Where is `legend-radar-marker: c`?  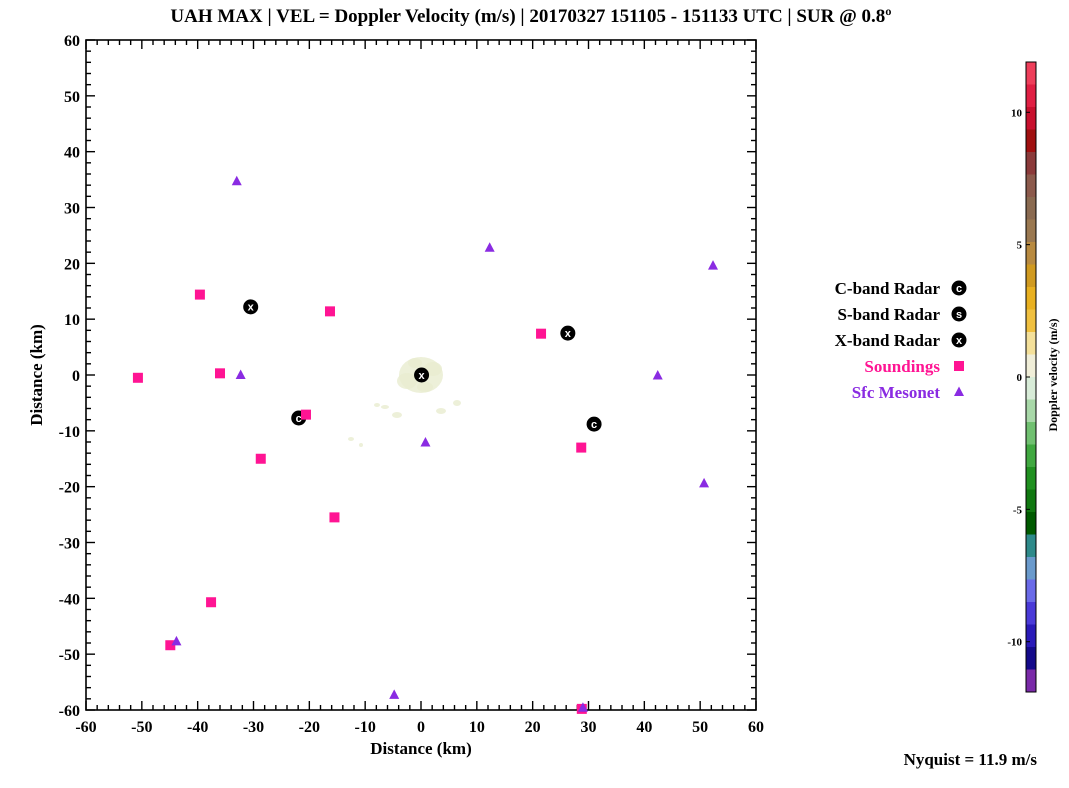
legend-radar-marker: c is located at coordinates (959, 288).